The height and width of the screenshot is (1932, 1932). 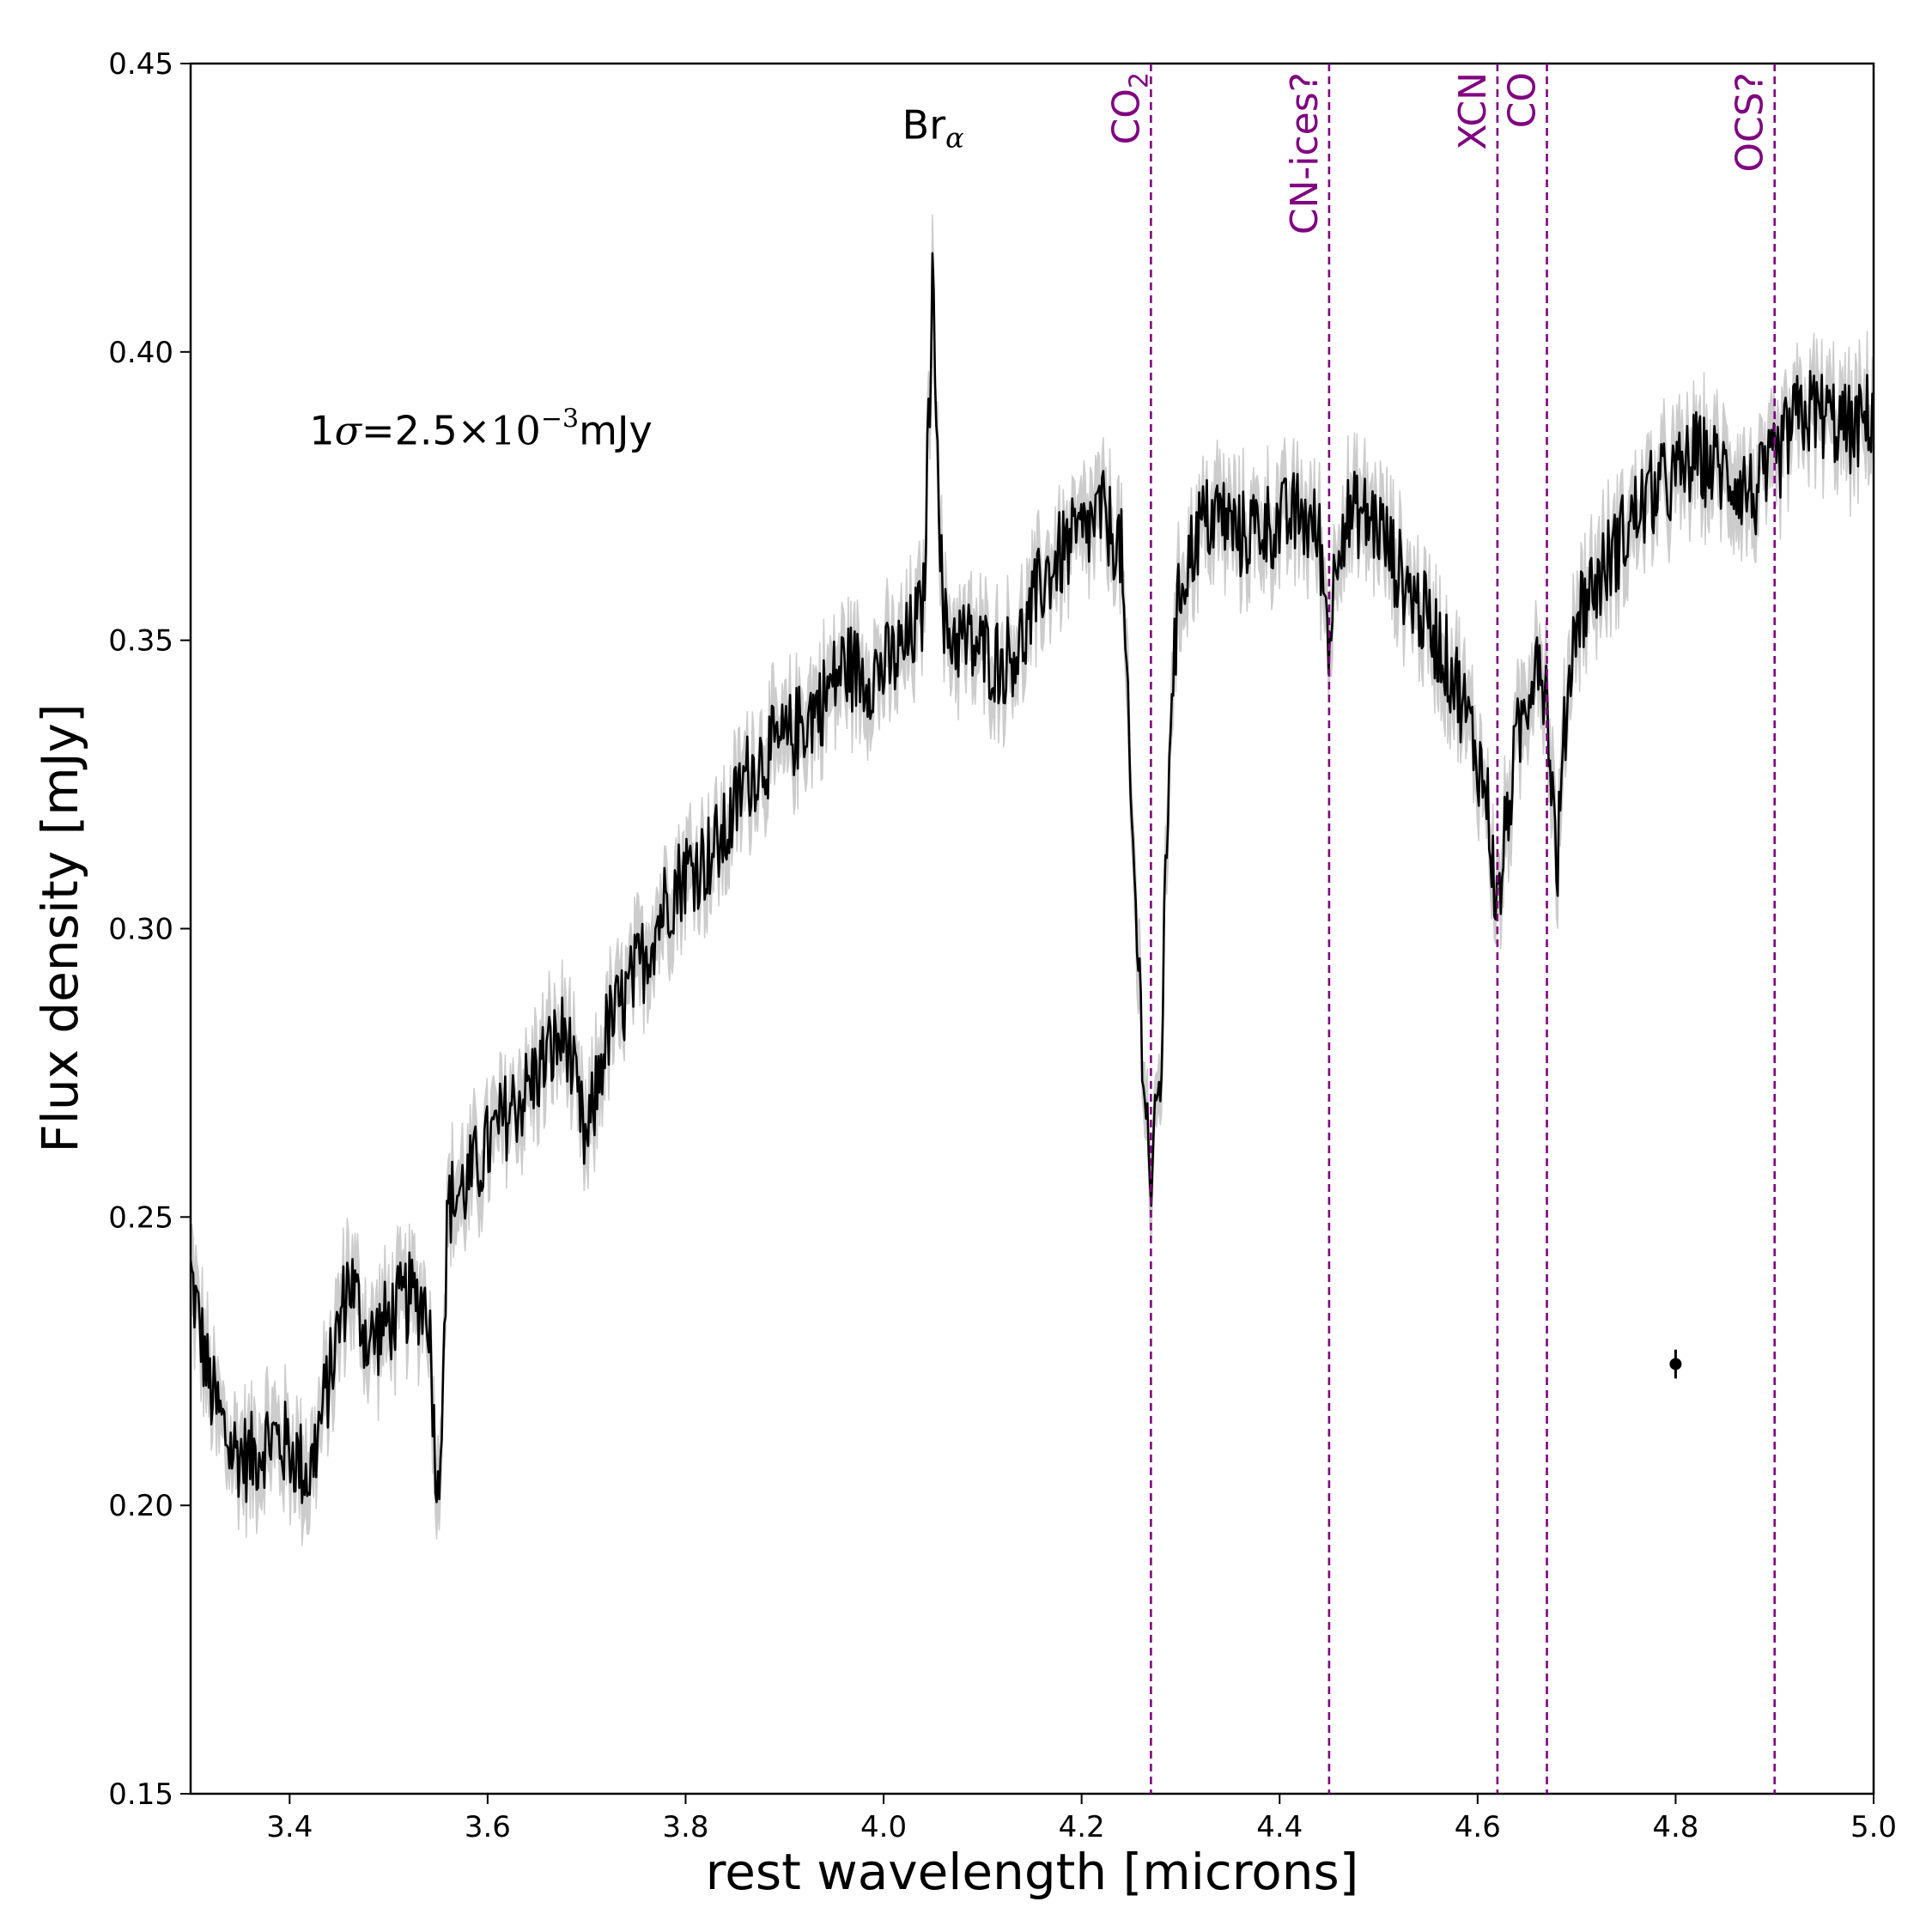 What do you see at coordinates (954, 137) in the screenshot?
I see `bralpha-sub: α` at bounding box center [954, 137].